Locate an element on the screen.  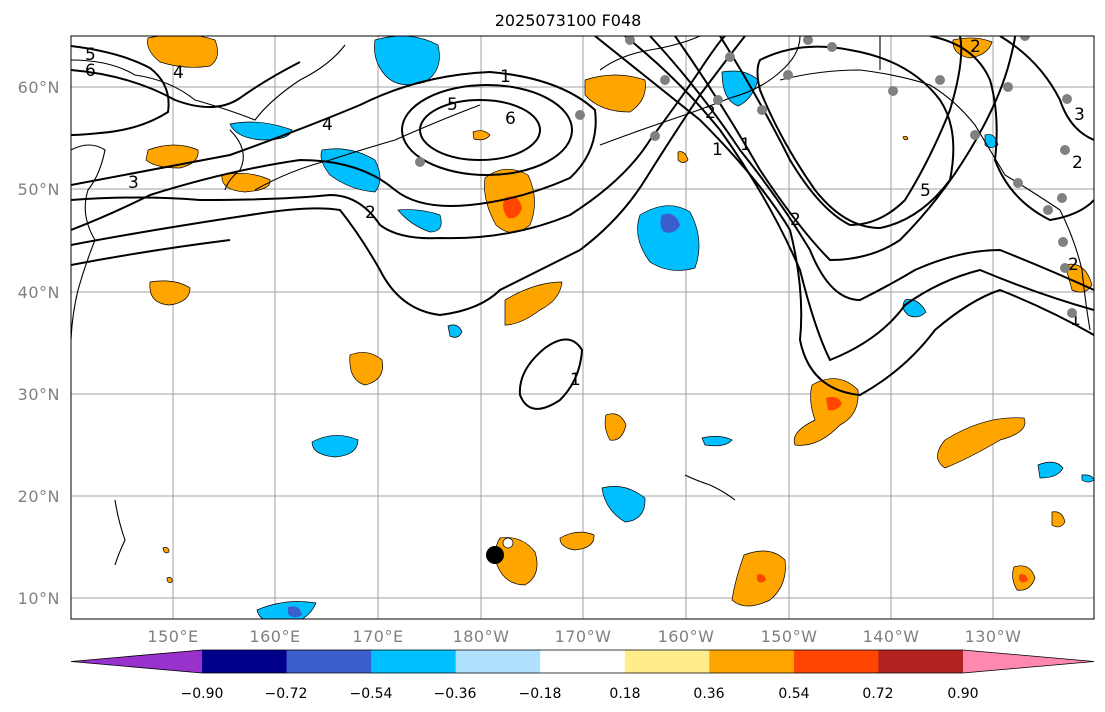
hawaii-islands is located at coordinates (710, 487).